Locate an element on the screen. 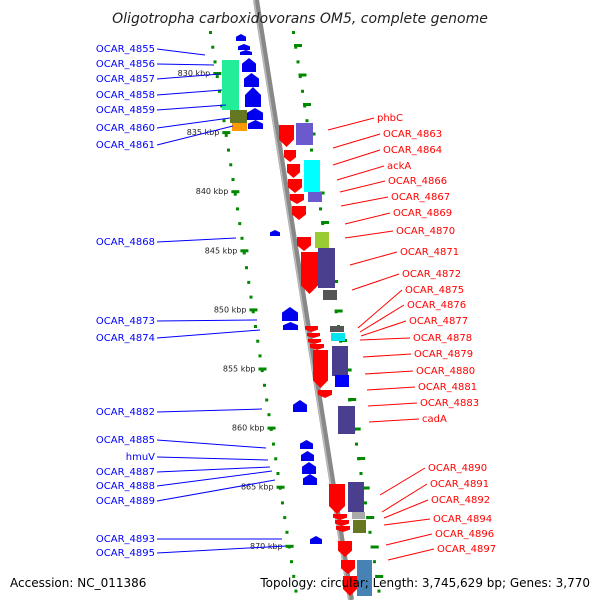 This screenshot has height=600, width=600. gene-label-ocar_4890: OCAR_4890 is located at coordinates (457, 468).